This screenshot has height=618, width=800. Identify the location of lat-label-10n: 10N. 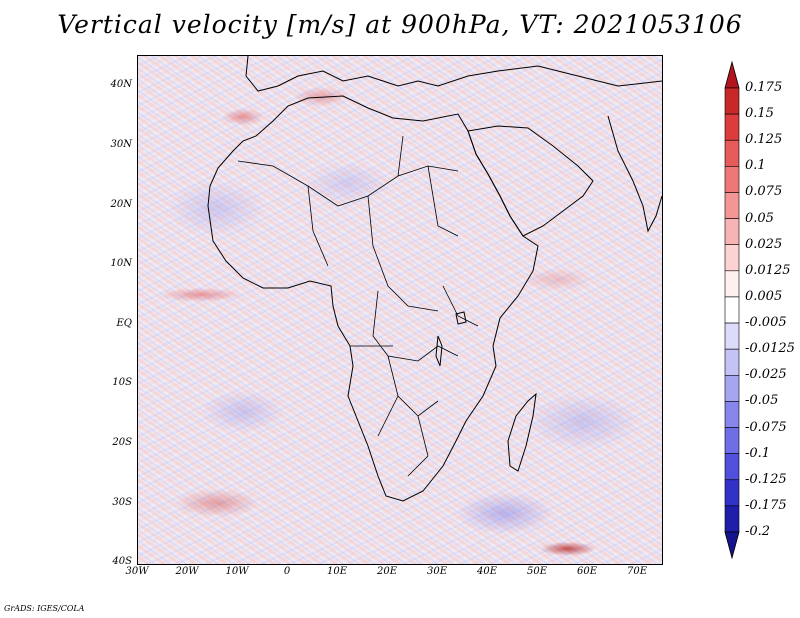
(121, 263).